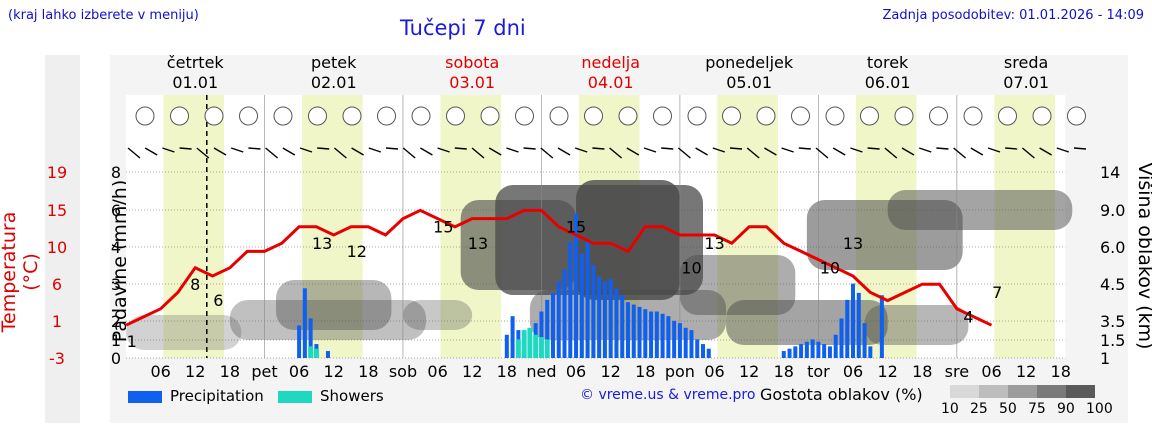 The height and width of the screenshot is (443, 1152). What do you see at coordinates (334, 62) in the screenshot?
I see `day-name: petek` at bounding box center [334, 62].